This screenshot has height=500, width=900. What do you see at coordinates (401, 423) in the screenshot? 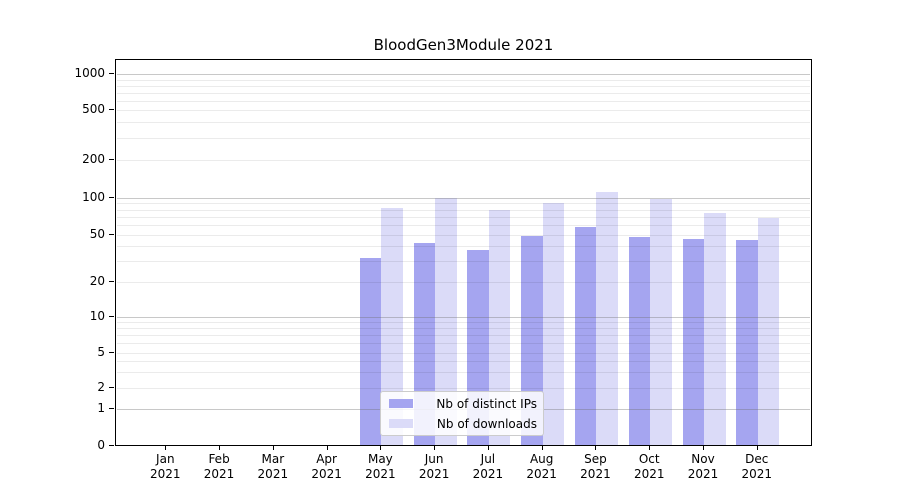
I see `legend-swatch-downloads` at bounding box center [401, 423].